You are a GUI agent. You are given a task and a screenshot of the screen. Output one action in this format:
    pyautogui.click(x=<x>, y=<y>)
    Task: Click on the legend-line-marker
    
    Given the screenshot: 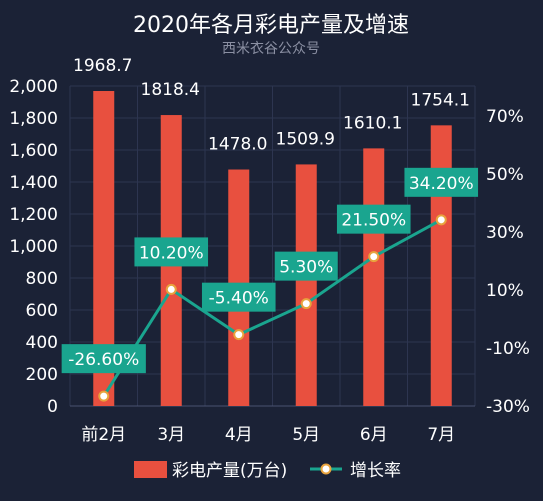 What is the action you would take?
    pyautogui.click(x=326, y=469)
    